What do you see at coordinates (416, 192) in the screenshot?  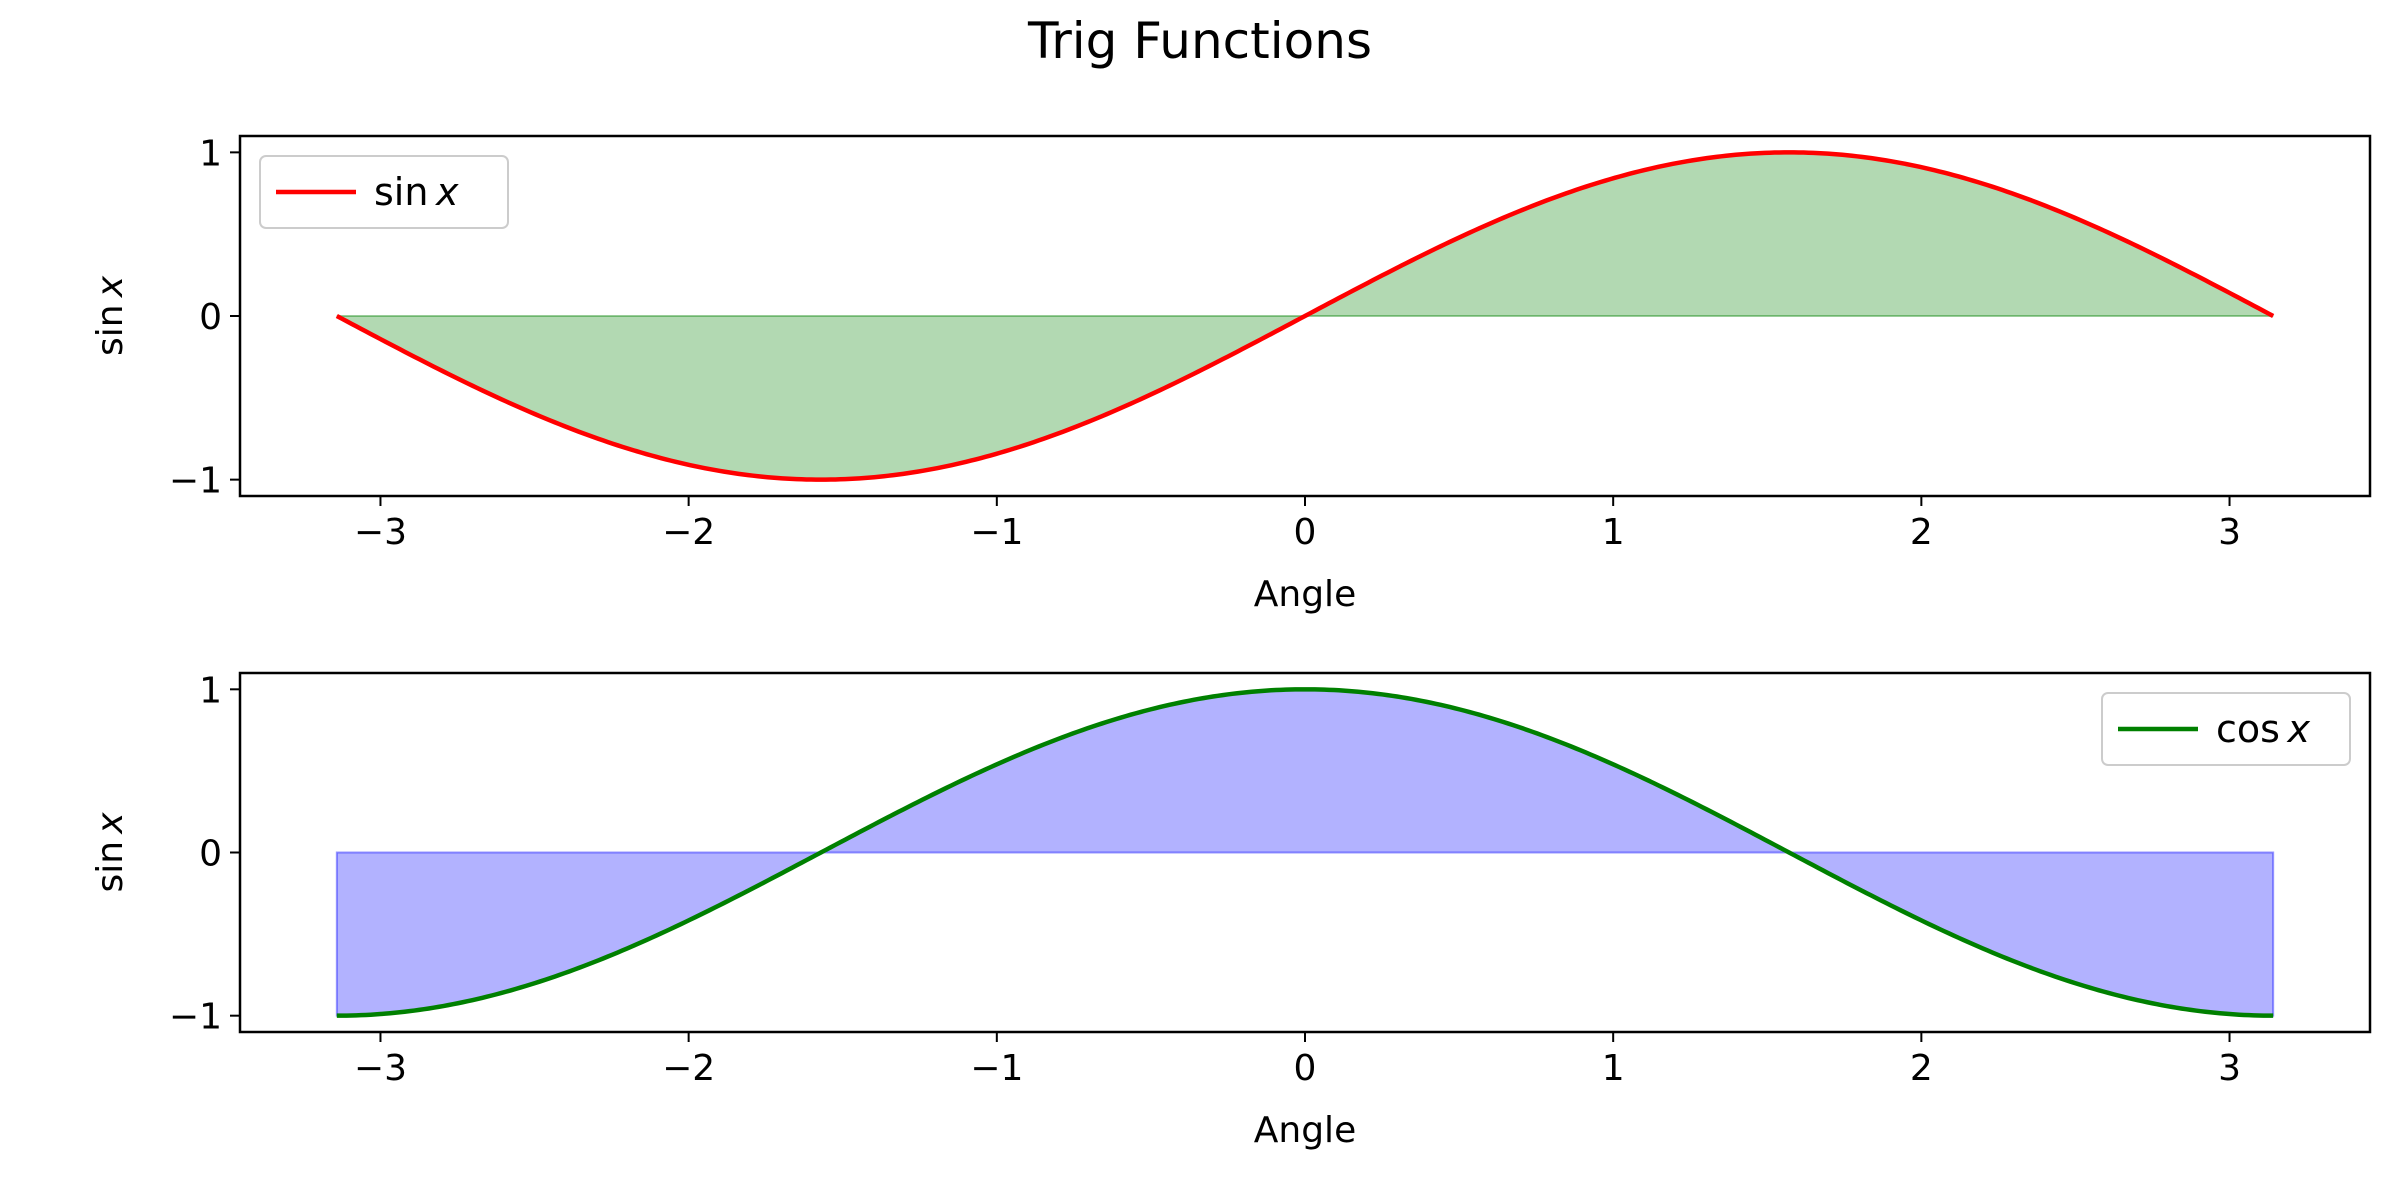 I see `legend-label: sin x` at bounding box center [416, 192].